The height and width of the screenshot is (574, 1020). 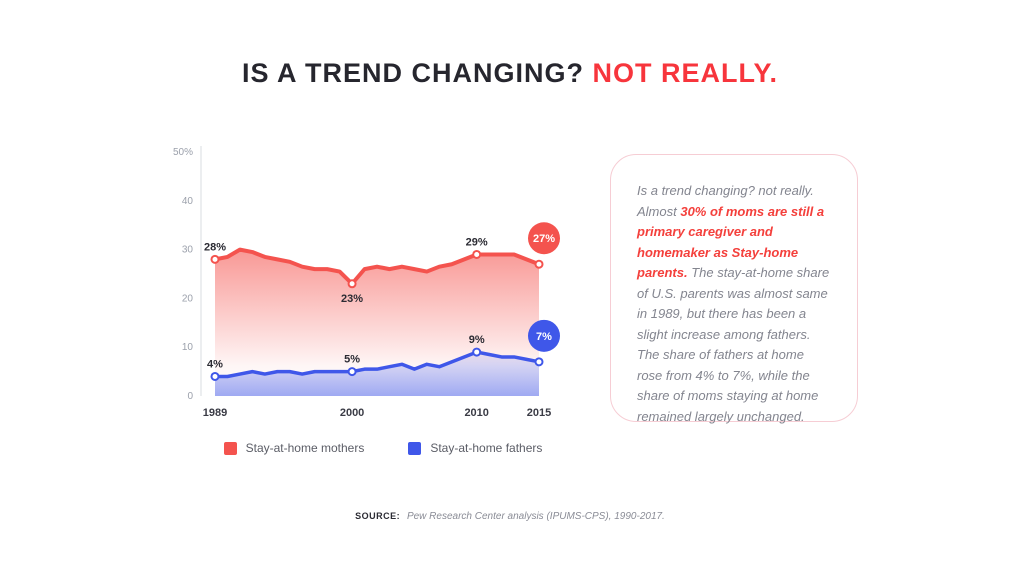 I want to click on svg-text: 0, so click(x=190, y=396).